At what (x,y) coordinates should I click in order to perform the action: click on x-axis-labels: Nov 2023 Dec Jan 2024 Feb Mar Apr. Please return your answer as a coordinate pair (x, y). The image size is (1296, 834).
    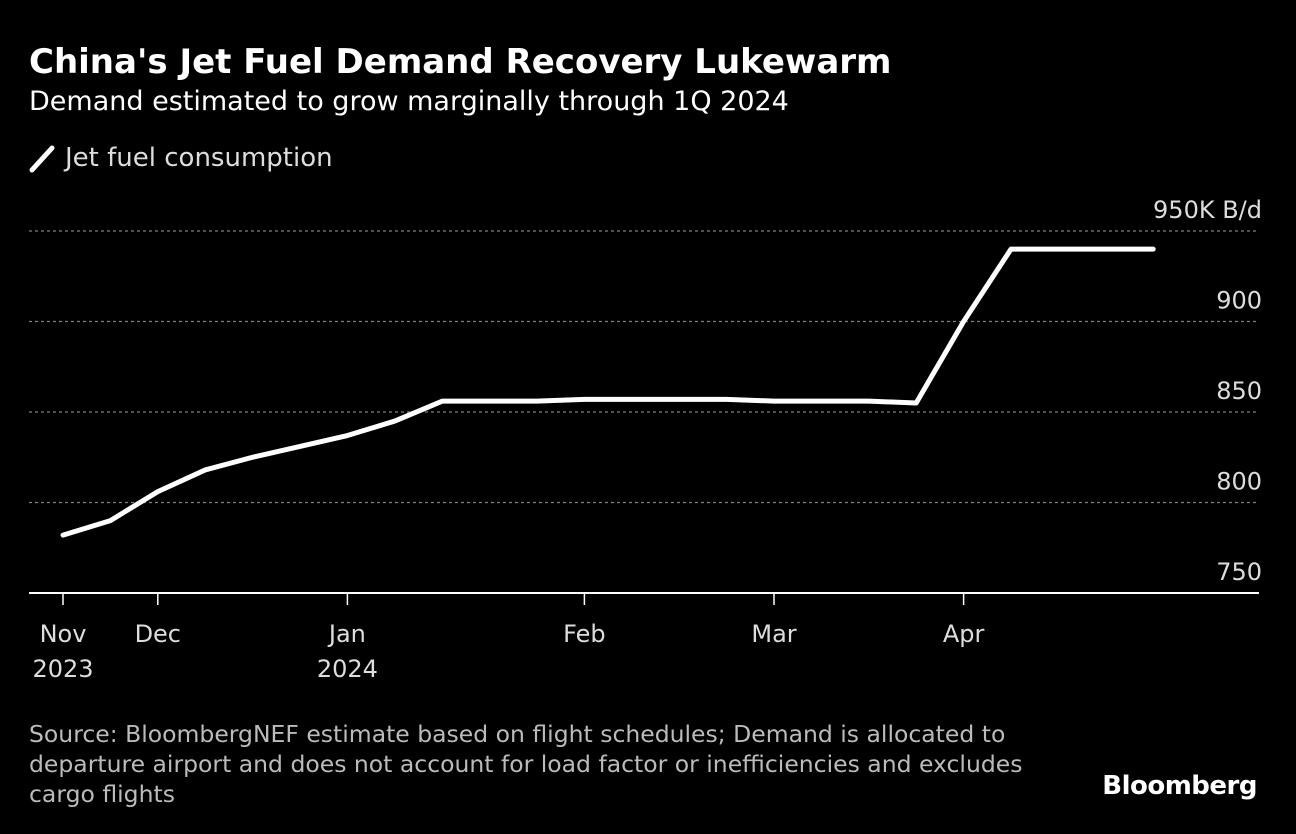
    Looking at the image, I should click on (508, 651).